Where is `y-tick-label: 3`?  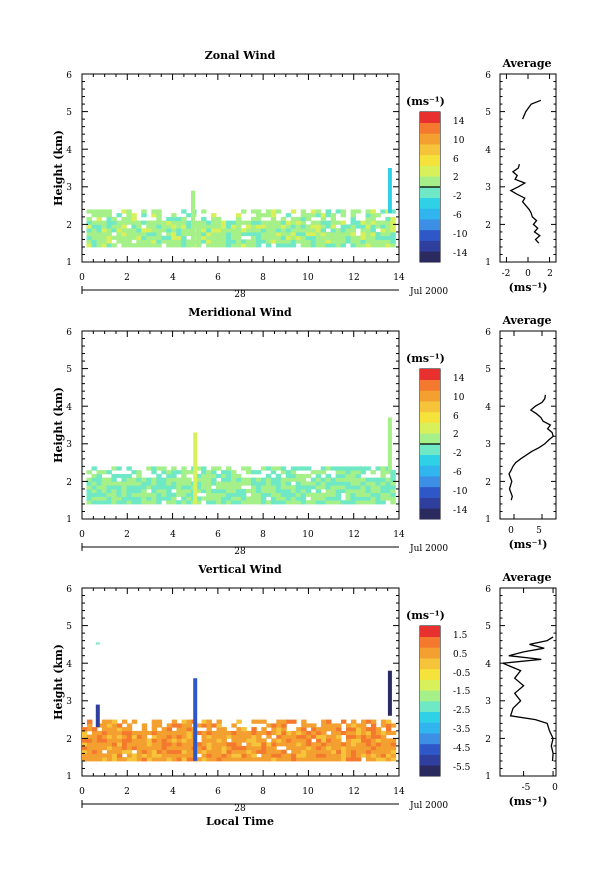
y-tick-label: 3 is located at coordinates (69, 188).